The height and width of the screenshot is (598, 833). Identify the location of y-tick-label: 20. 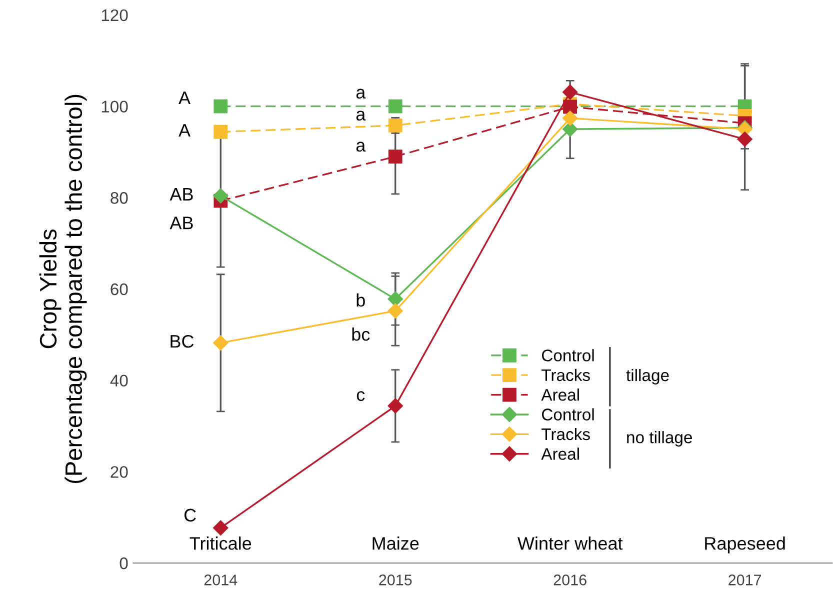
(119, 472).